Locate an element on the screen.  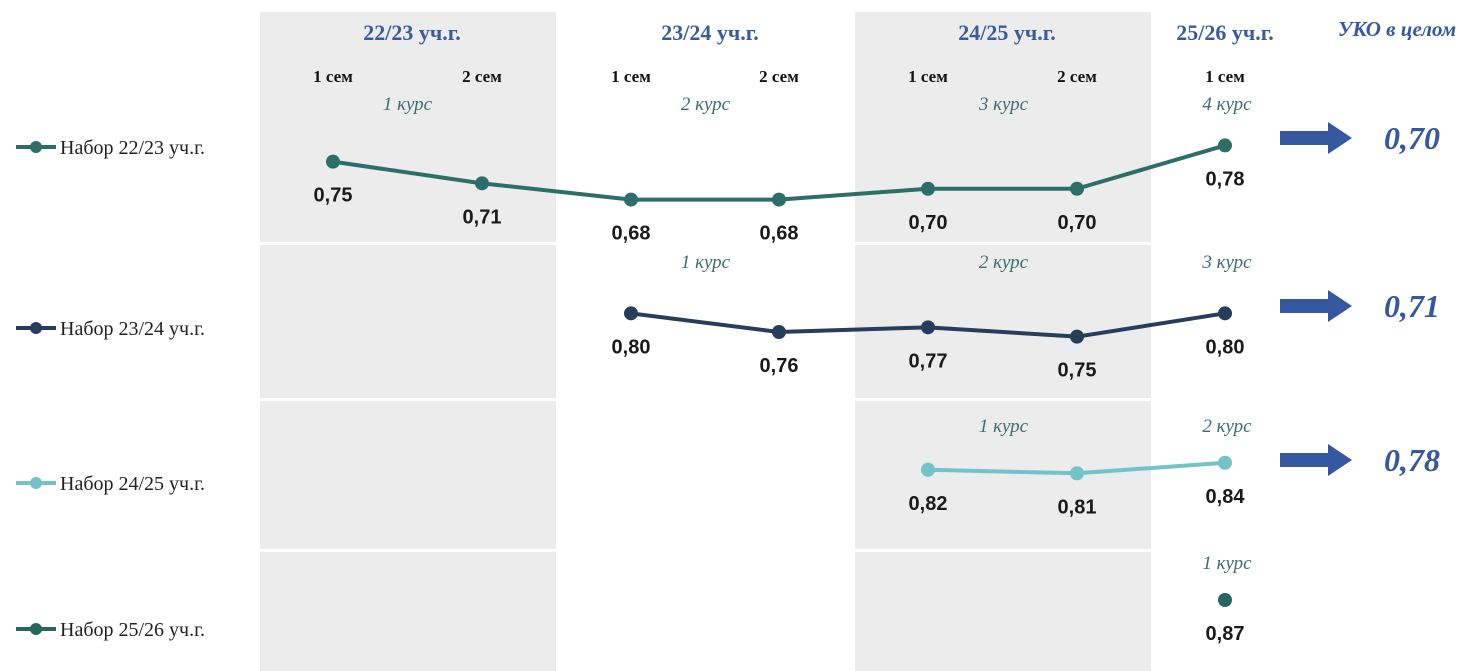
year-header: 23/24 уч.г. is located at coordinates (710, 32).